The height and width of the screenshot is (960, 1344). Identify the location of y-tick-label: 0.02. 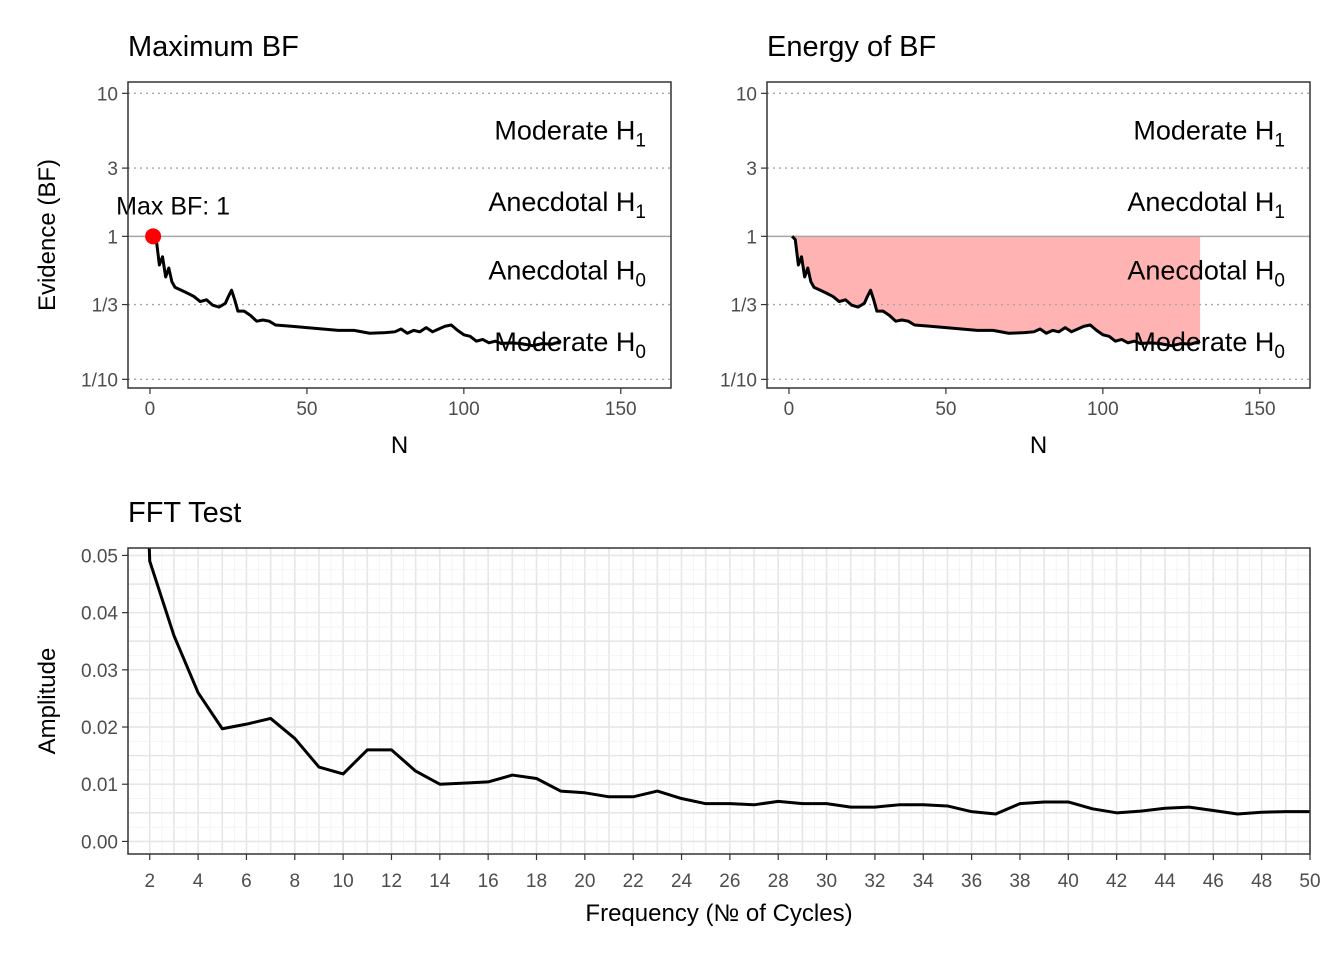
(99, 728).